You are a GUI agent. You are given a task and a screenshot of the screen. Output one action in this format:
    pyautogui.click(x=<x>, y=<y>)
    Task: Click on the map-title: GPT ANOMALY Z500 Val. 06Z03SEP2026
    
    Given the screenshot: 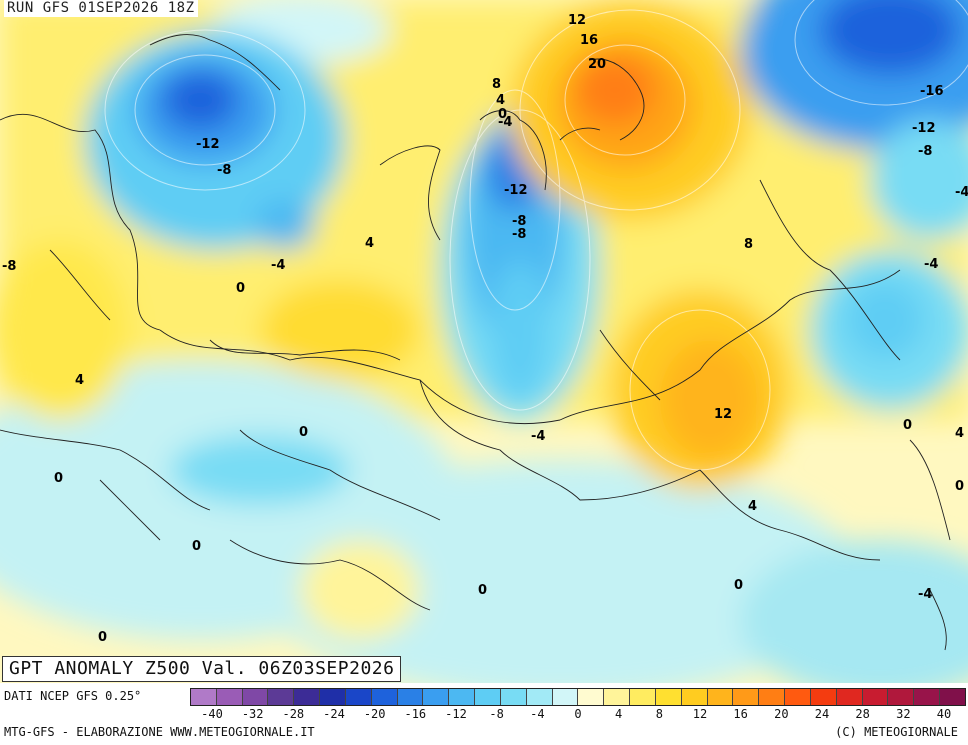 What is the action you would take?
    pyautogui.click(x=202, y=669)
    